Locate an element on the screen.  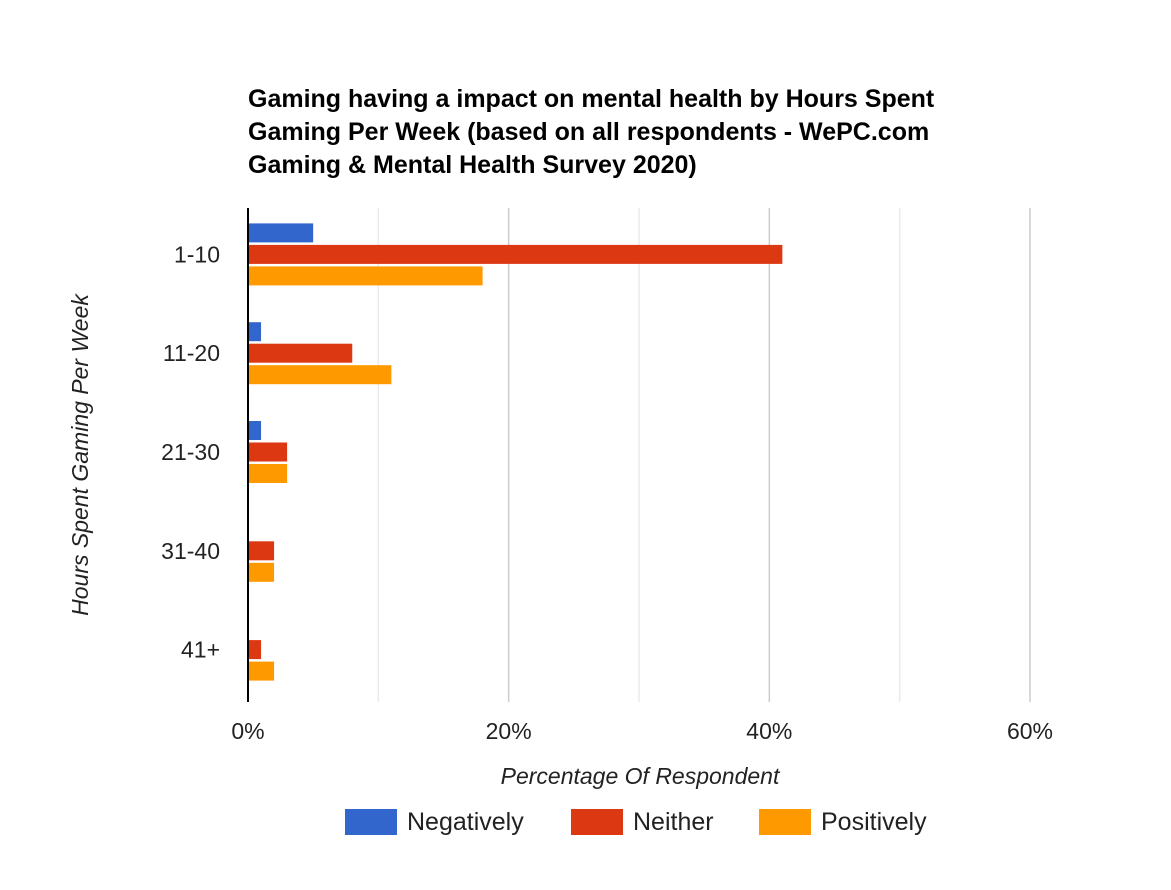
y-tick-label: 1-10 is located at coordinates (197, 254).